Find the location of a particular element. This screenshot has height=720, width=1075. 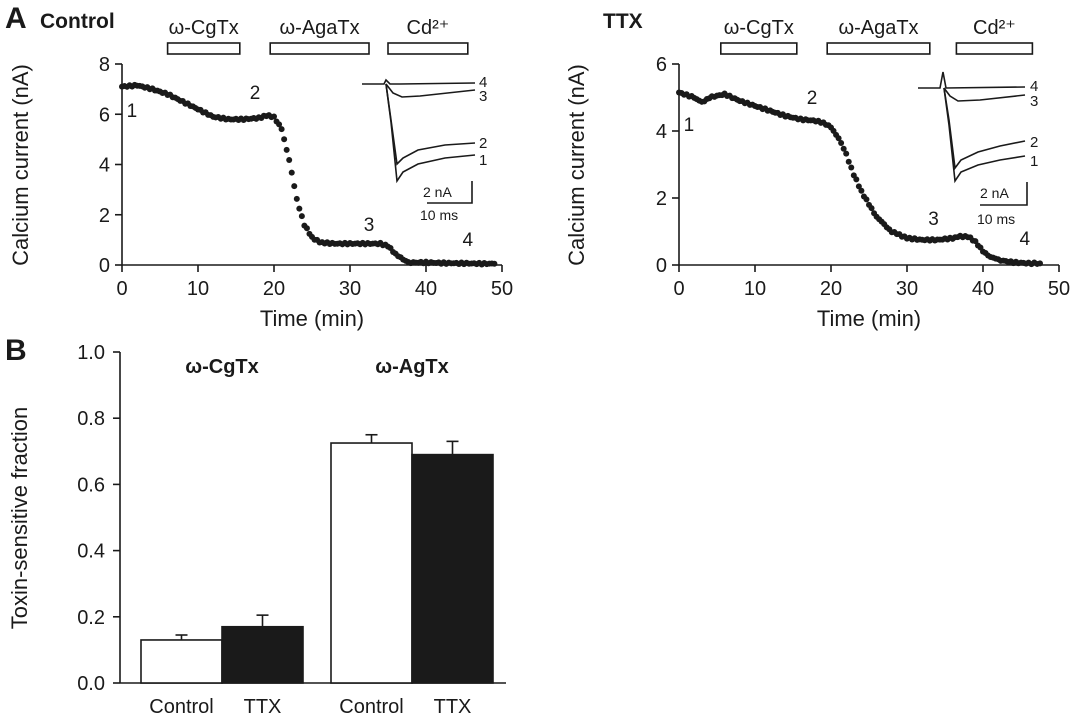

trace-label-3: 3 is located at coordinates (1034, 101).